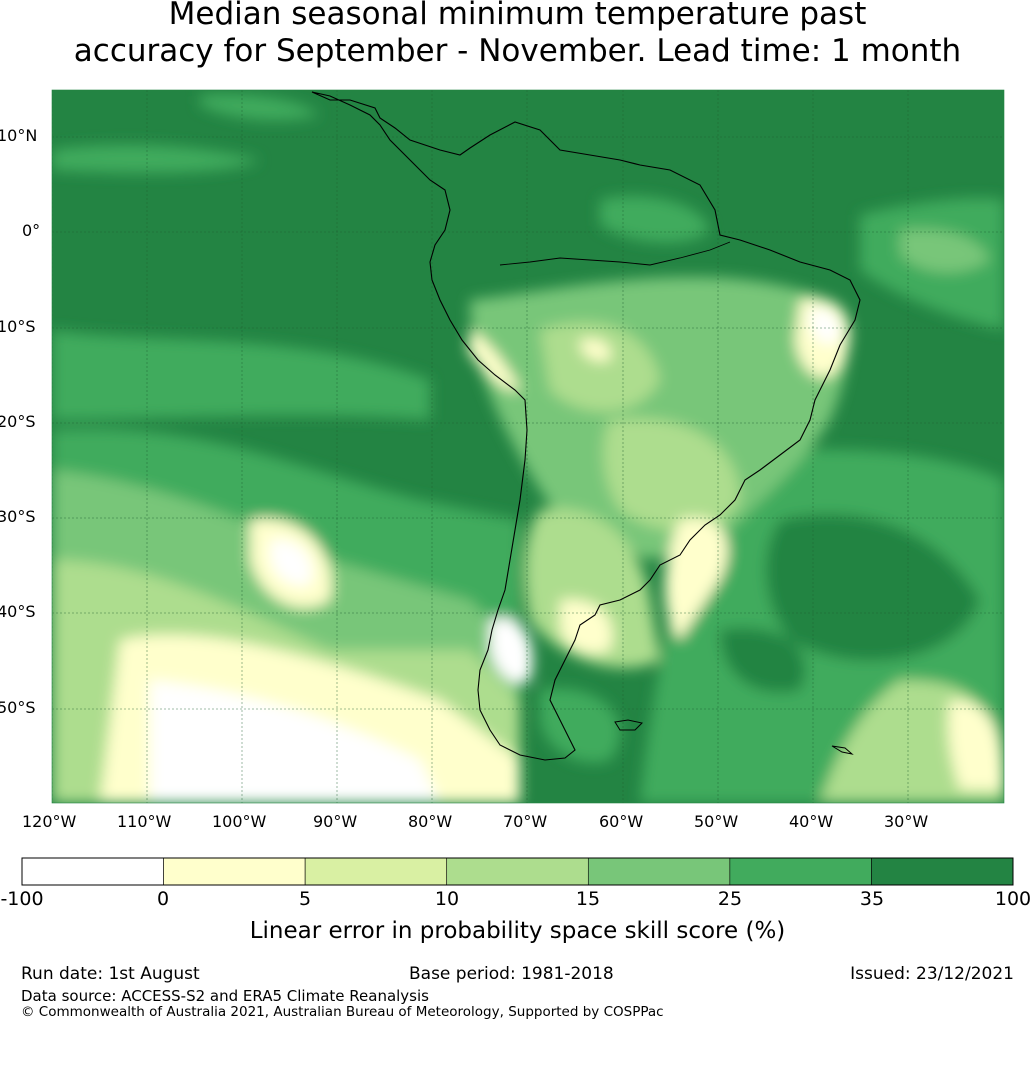  I want to click on colorbar-frame, so click(517, 871).